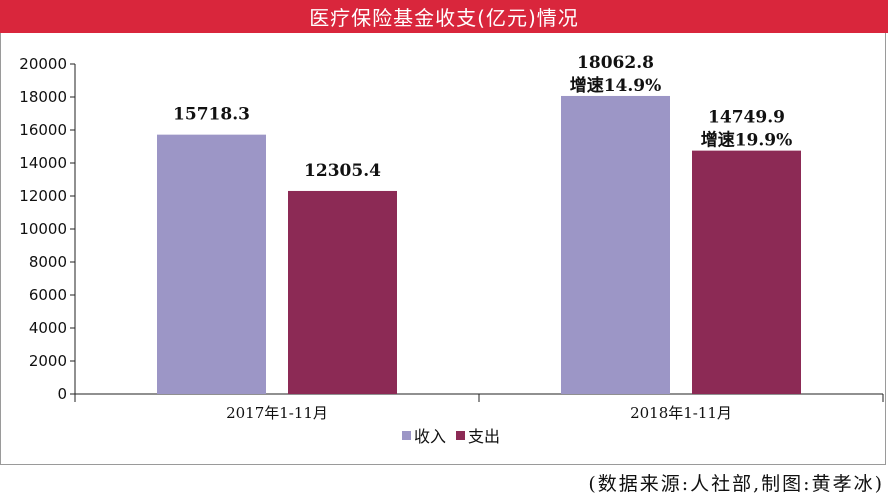 The height and width of the screenshot is (501, 888). Describe the element at coordinates (43, 196) in the screenshot. I see `y-tick-label: 12000` at that location.